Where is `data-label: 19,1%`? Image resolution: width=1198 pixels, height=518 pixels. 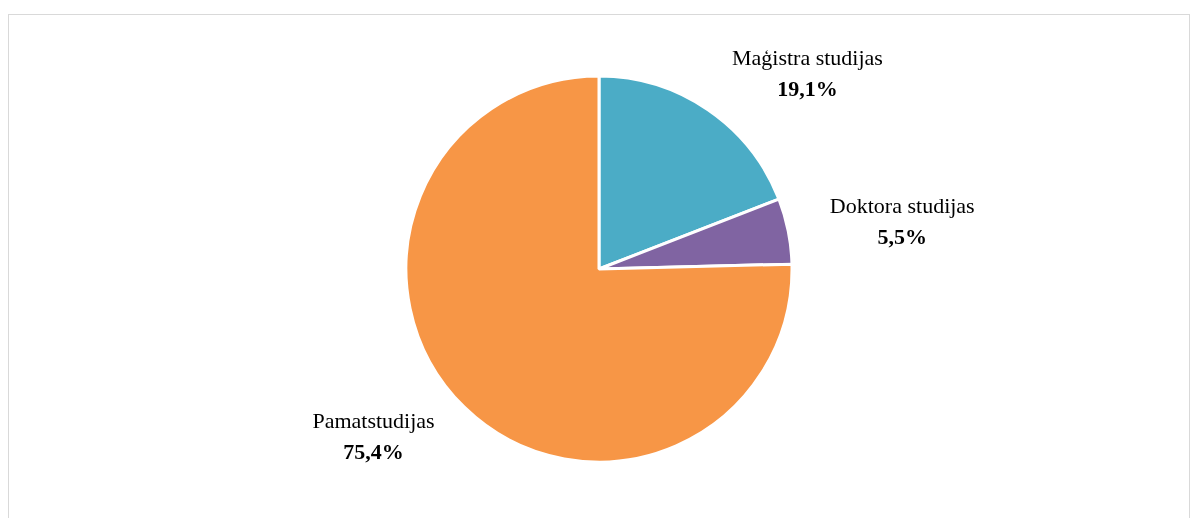 data-label: 19,1% is located at coordinates (807, 88).